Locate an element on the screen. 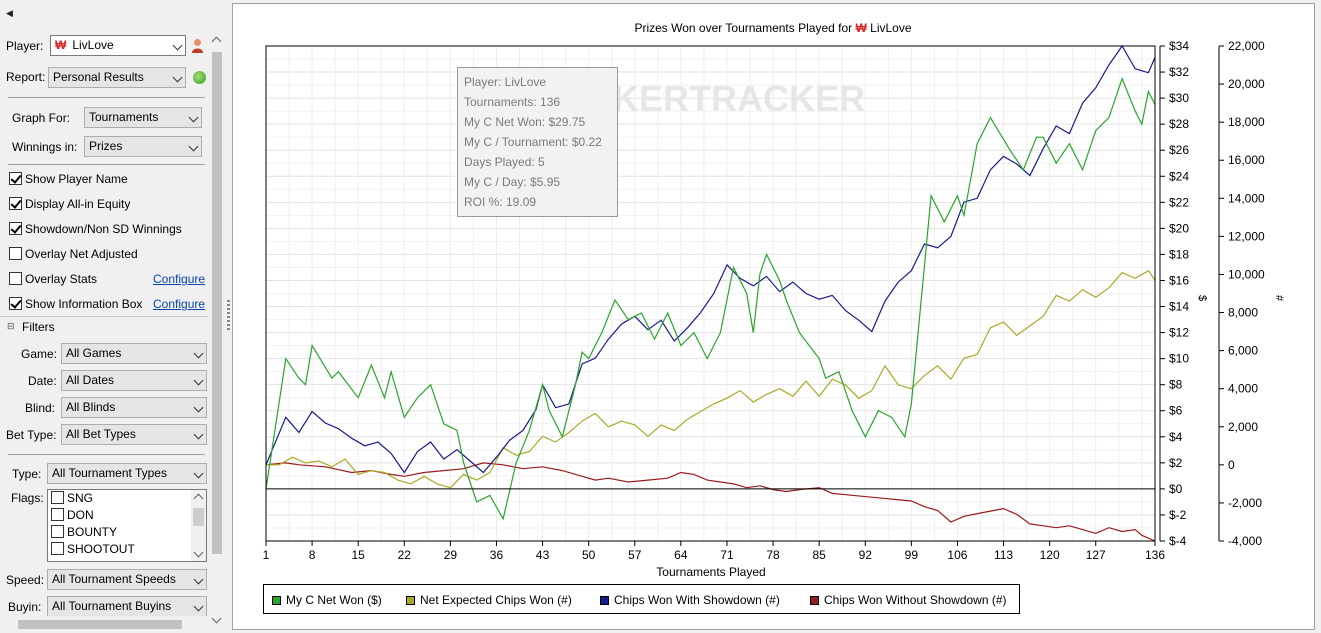  y-tick-label: $4 is located at coordinates (1176, 437).